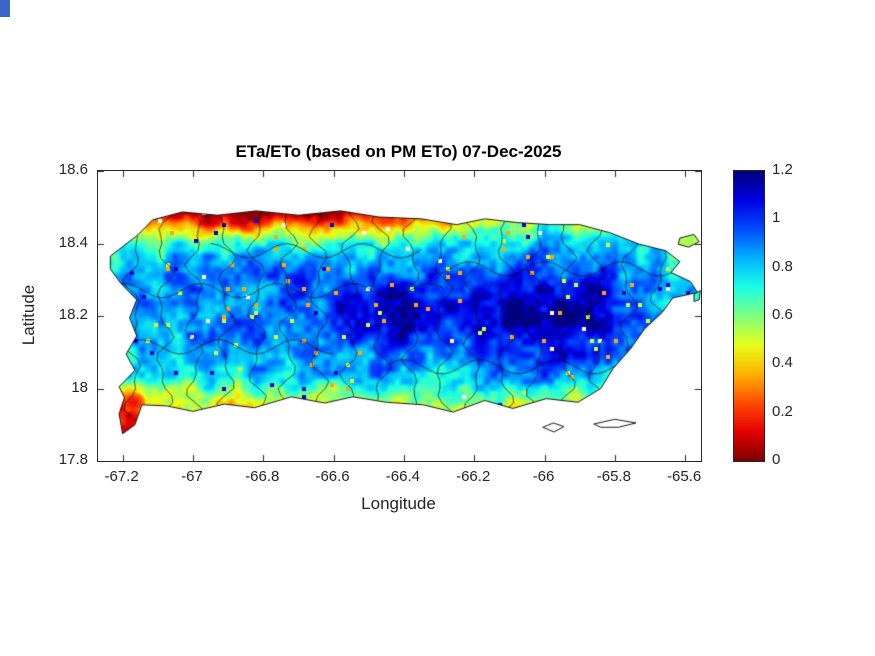  What do you see at coordinates (398, 151) in the screenshot?
I see `chart-title: ETa/ETo (based on PM ETo) 07-Dec-2025` at bounding box center [398, 151].